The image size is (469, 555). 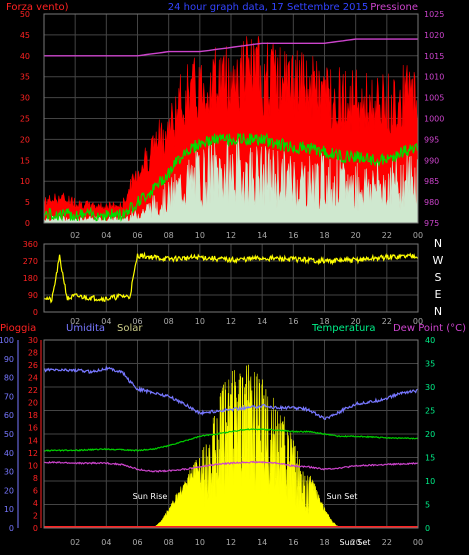 I want to click on direction-plot-frame, so click(x=231, y=278).